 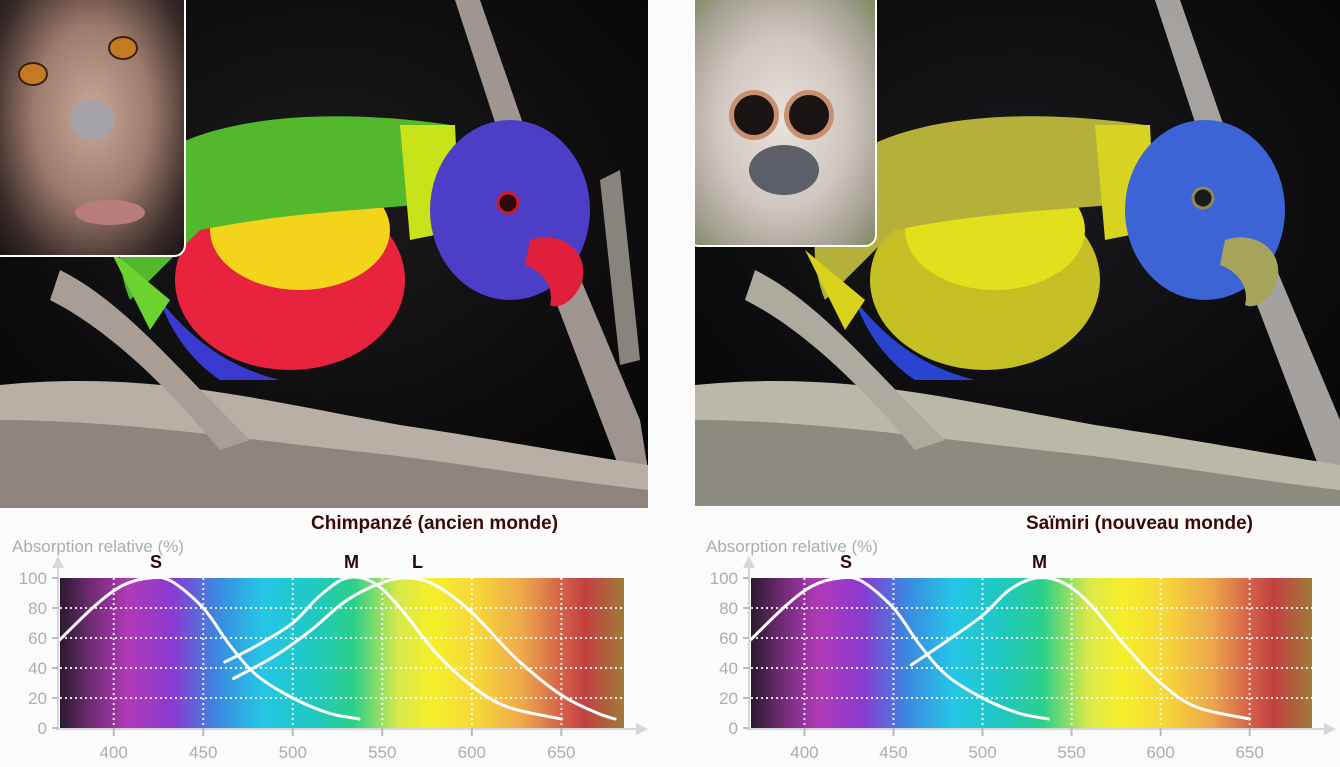 What do you see at coordinates (784, 170) in the screenshot?
I see `monkey-muzzle` at bounding box center [784, 170].